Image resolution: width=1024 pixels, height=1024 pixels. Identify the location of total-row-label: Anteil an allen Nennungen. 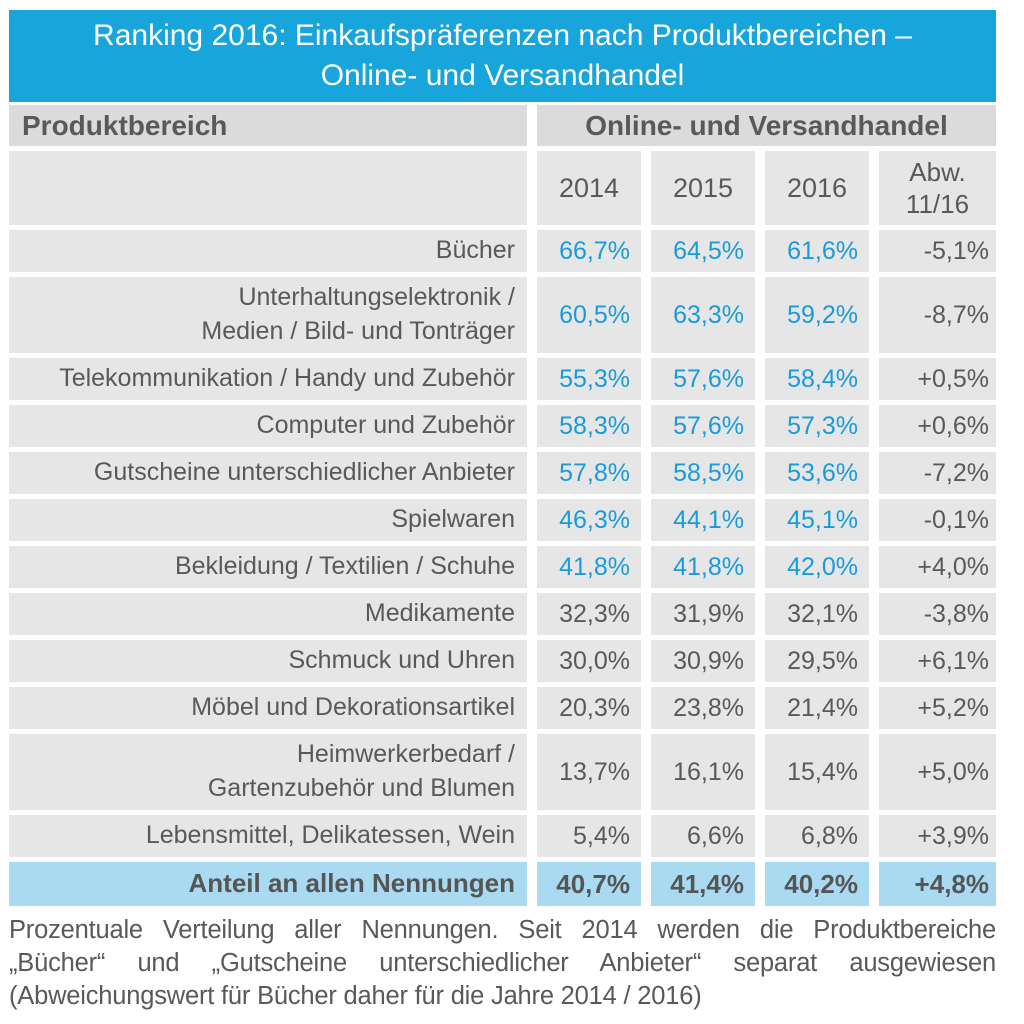
(268, 884).